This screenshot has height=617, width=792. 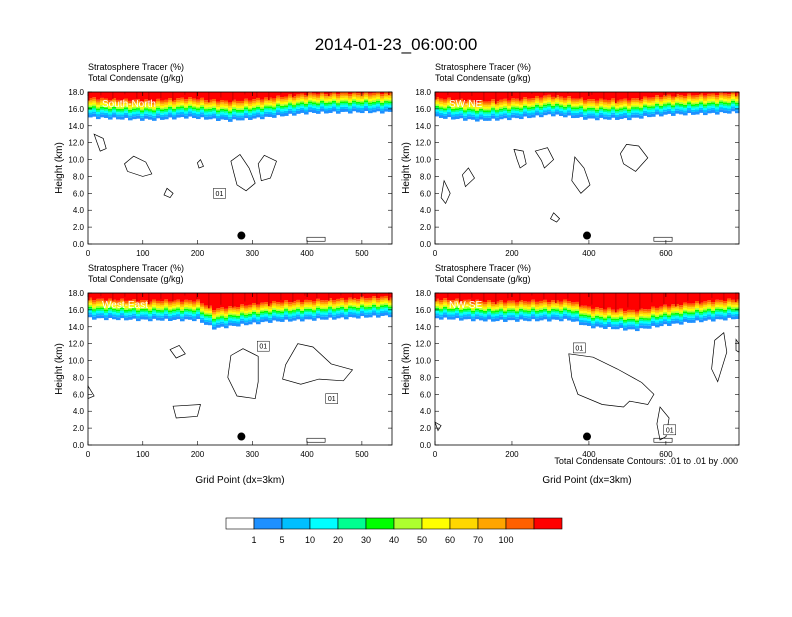 What do you see at coordinates (263, 347) in the screenshot?
I see `contour-label: 01` at bounding box center [263, 347].